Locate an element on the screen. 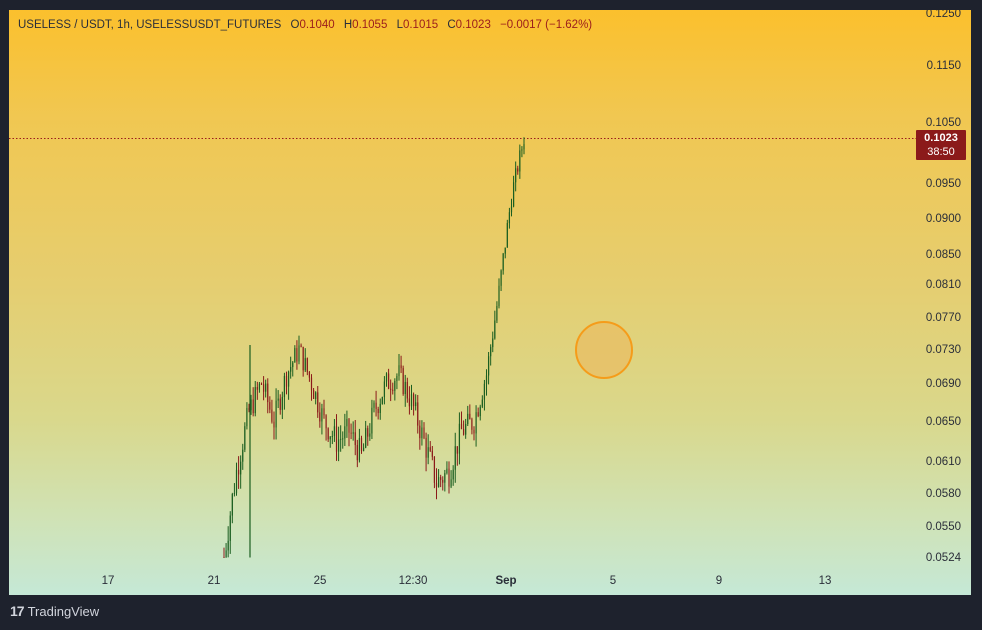 The height and width of the screenshot is (630, 982). symbol-title: USELESS / USDT, 1h, USELESSUSDT_FUTURES is located at coordinates (150, 25).